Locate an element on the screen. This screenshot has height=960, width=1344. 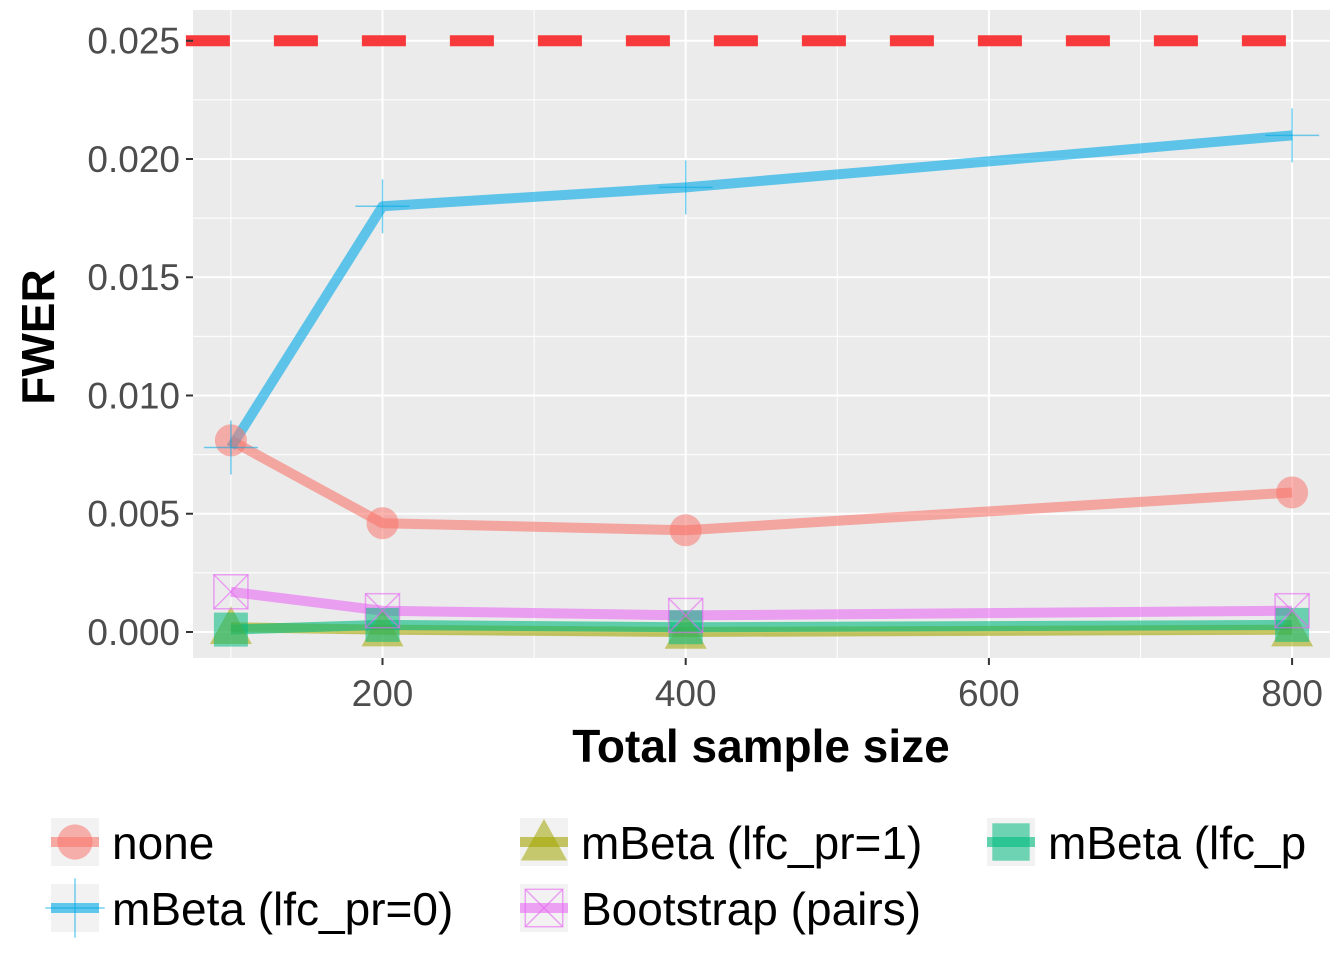
legend-item: none is located at coordinates (132, 843).